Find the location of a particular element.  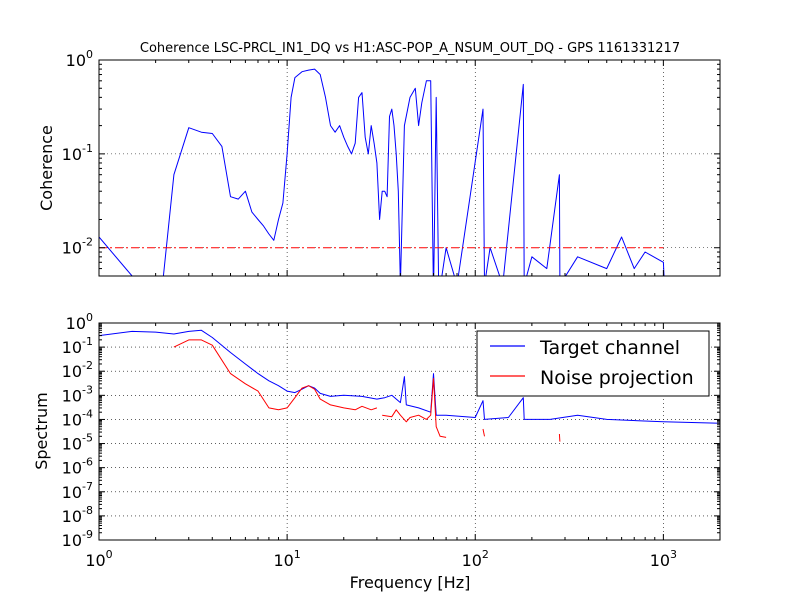

legend-box is located at coordinates (593, 363).